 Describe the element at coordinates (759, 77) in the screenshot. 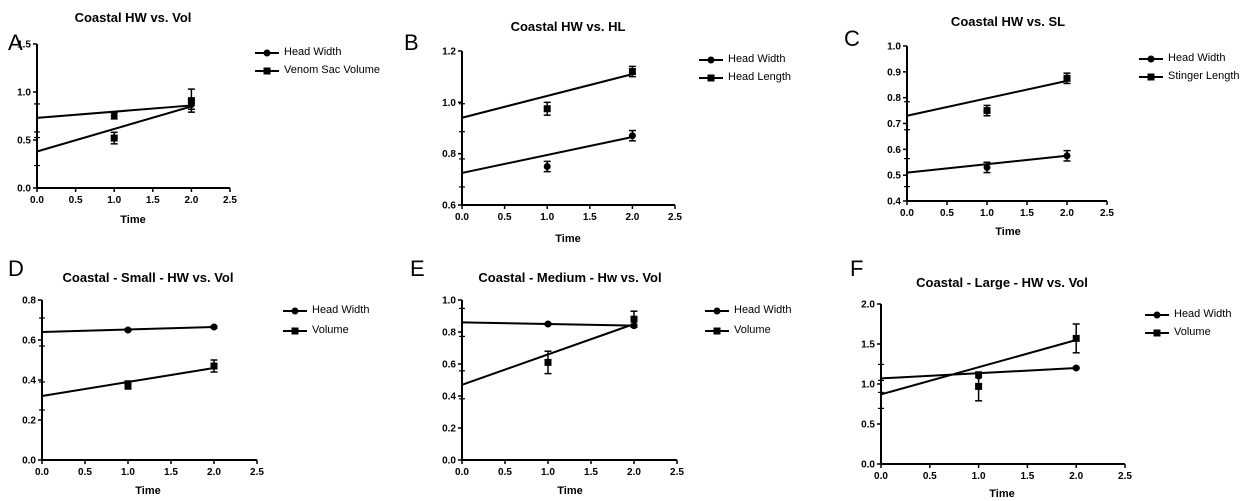

I see `legend-label: Head Length` at that location.